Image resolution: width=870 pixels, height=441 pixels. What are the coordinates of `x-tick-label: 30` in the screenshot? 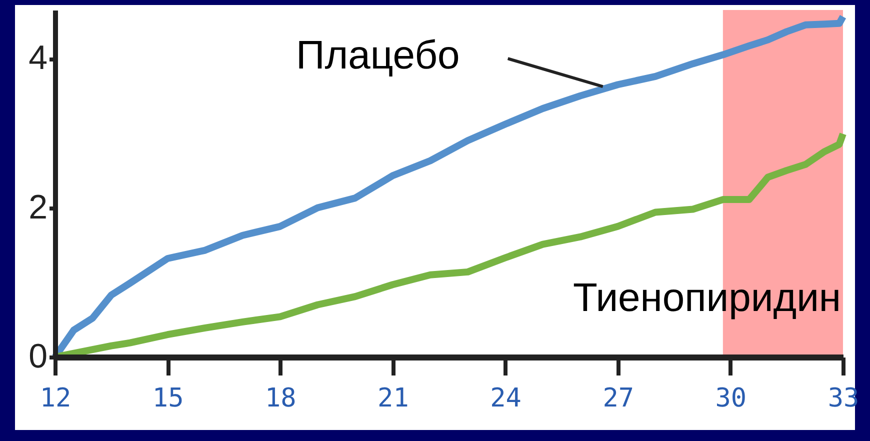 It's located at (731, 399).